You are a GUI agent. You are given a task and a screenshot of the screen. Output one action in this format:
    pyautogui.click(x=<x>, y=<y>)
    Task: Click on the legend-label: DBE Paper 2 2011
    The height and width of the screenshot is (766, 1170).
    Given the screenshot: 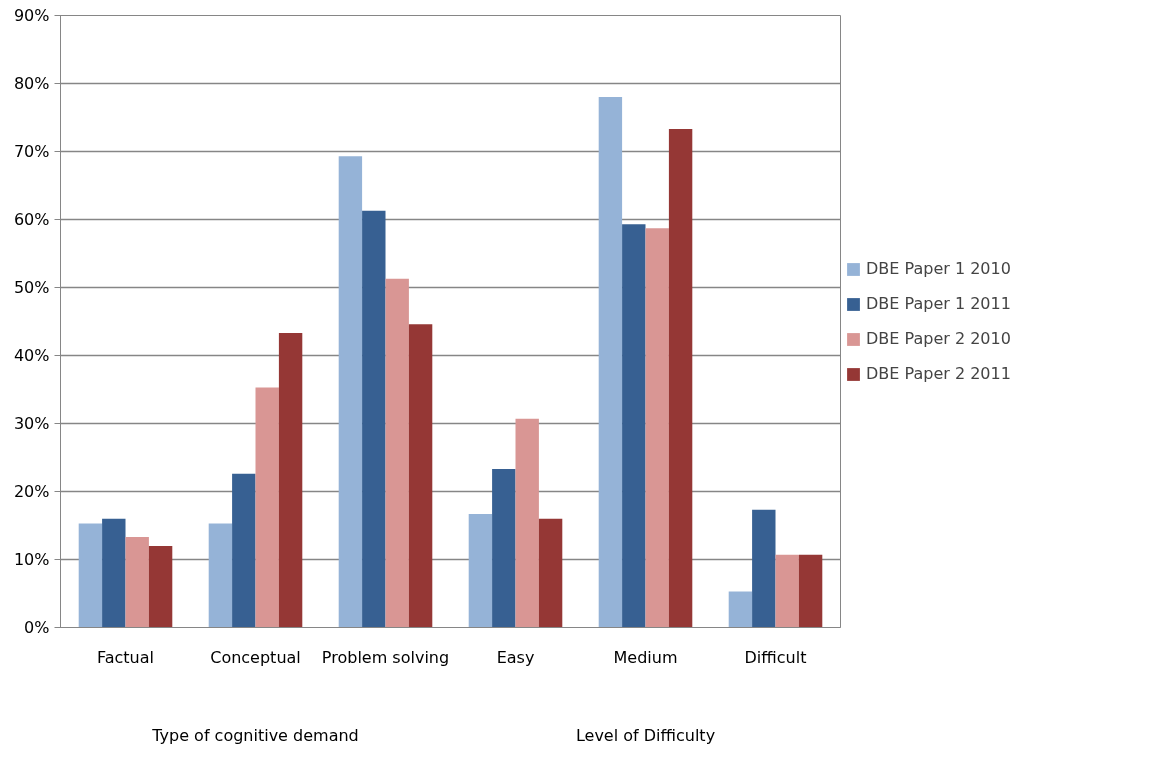 What is the action you would take?
    pyautogui.click(x=938, y=373)
    